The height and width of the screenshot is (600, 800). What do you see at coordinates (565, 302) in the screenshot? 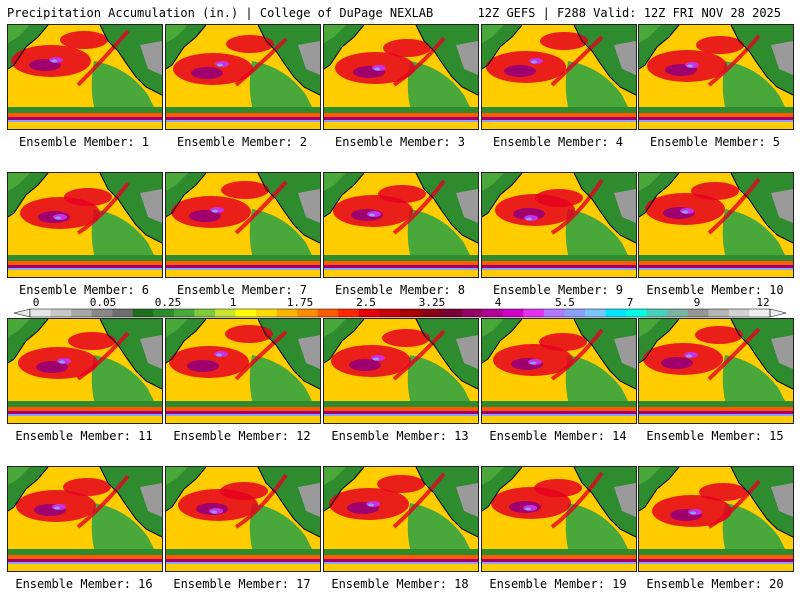
I see `colorbar-tick-label: 5.5` at bounding box center [565, 302].